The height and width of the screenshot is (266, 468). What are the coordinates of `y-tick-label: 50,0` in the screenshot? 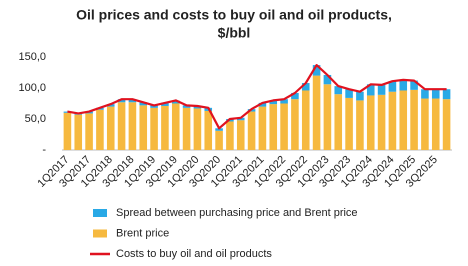 It's located at (35, 119).